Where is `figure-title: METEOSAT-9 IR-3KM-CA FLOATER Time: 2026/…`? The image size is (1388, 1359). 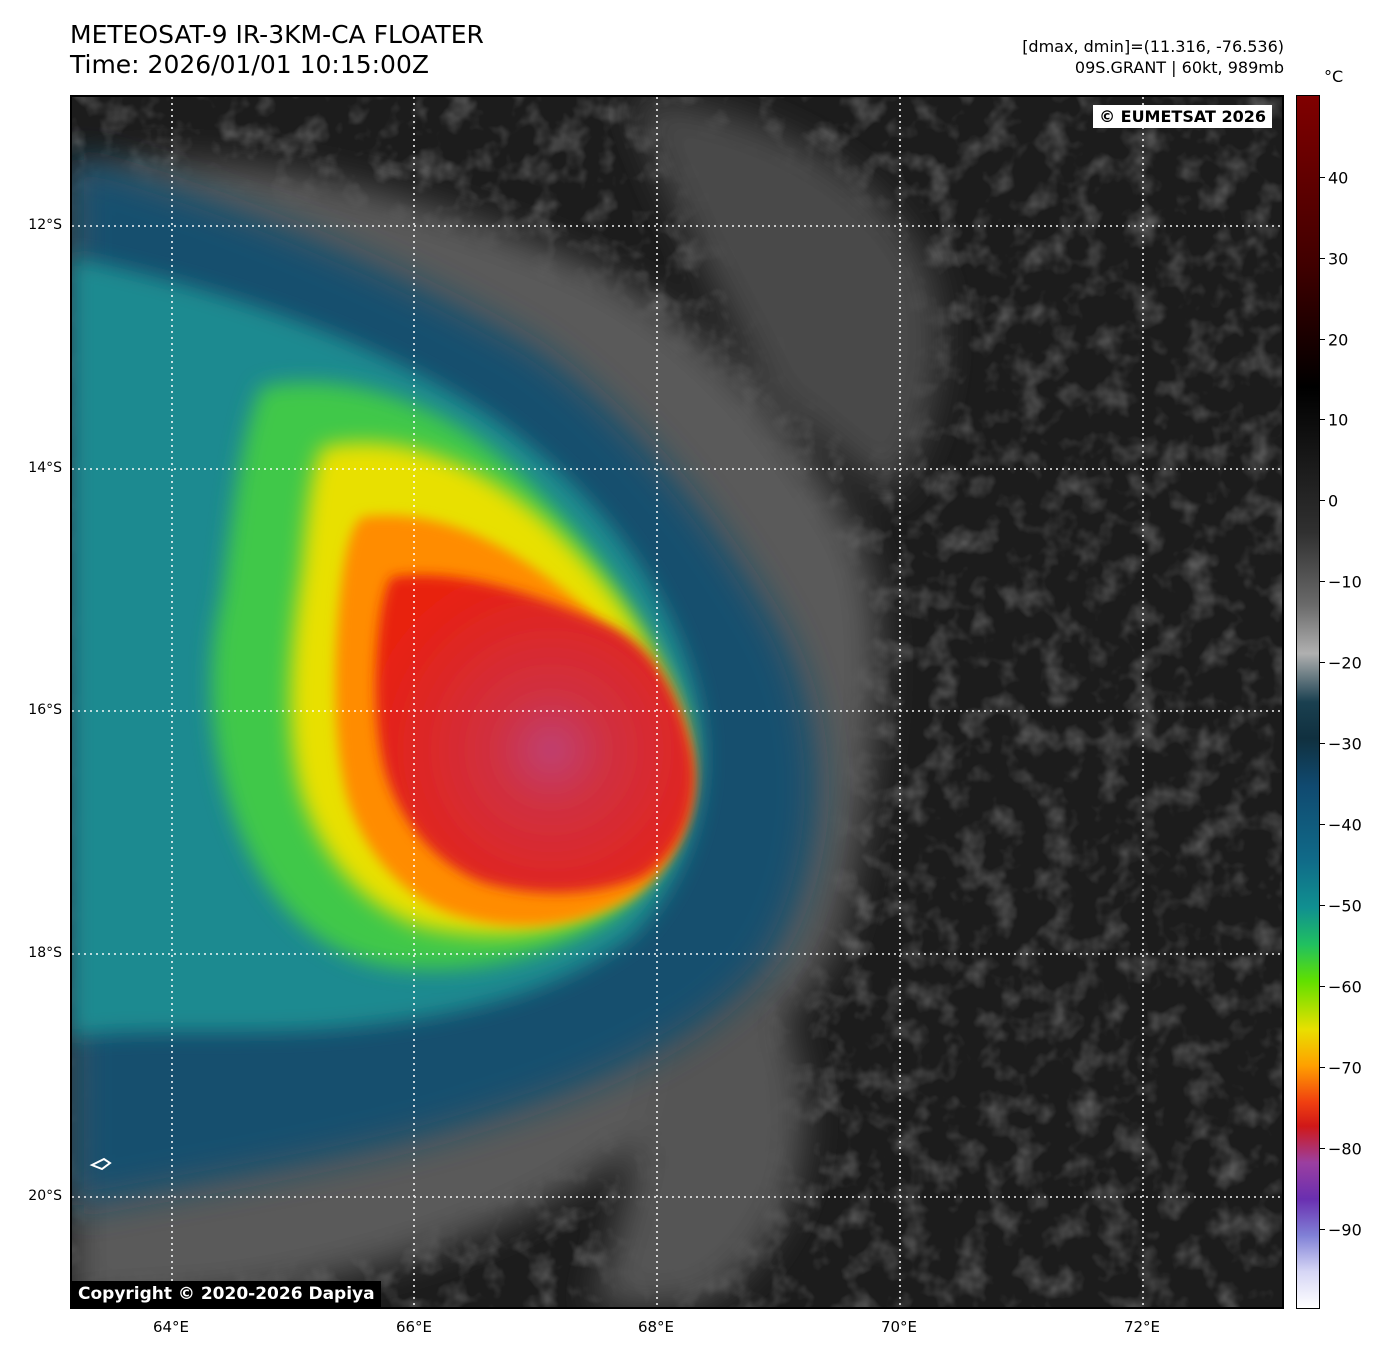 figure-title: METEOSAT-9 IR-3KM-CA FLOATER Time: 2026/… is located at coordinates (277, 50).